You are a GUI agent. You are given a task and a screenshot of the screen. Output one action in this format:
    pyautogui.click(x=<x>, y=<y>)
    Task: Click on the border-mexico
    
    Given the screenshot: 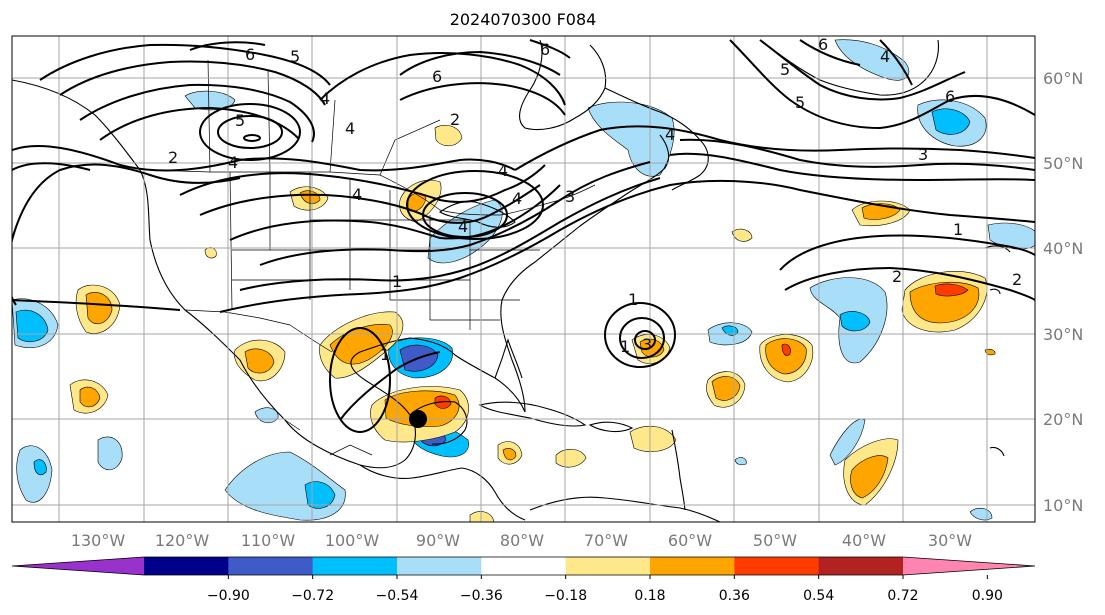 What is the action you would take?
    pyautogui.click(x=328, y=437)
    